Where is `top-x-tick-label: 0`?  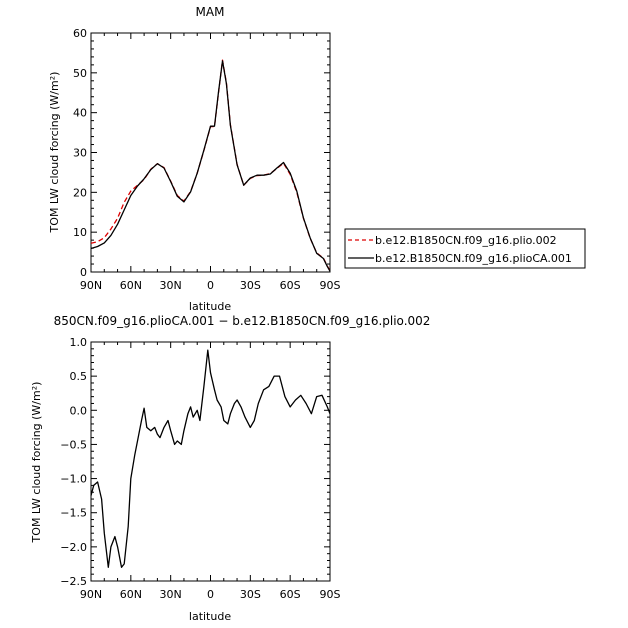 top-x-tick-label: 0 is located at coordinates (210, 285).